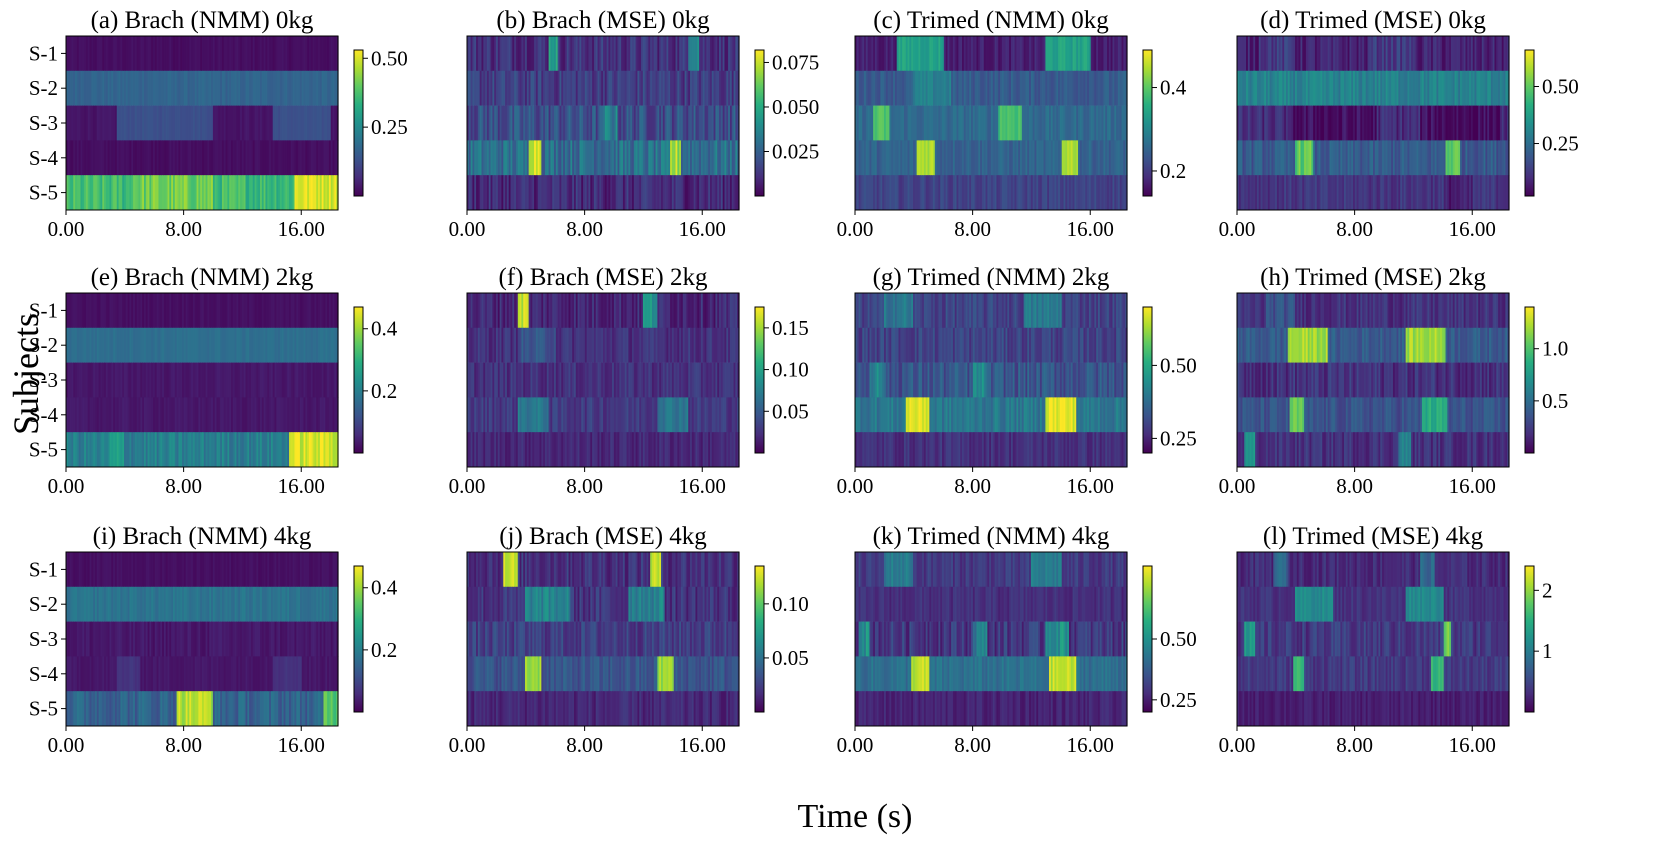  What do you see at coordinates (183, 229) in the screenshot?
I see `x-tick-label: 8.00` at bounding box center [183, 229].